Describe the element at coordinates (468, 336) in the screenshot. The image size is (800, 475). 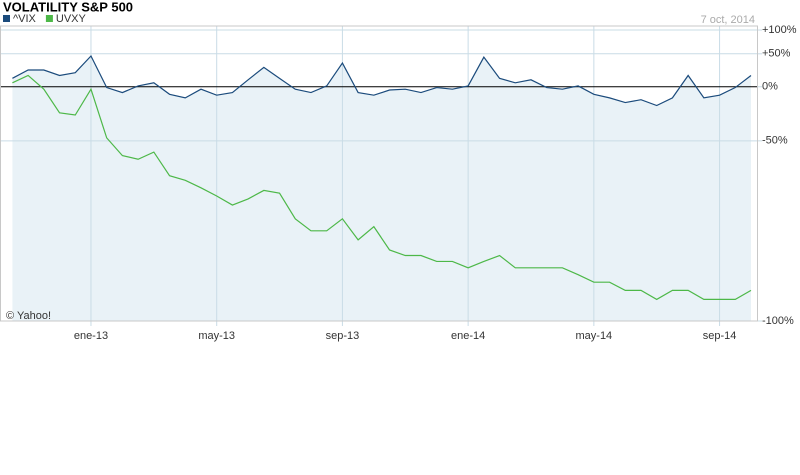
I see `x-tick-label: ene-14` at that location.